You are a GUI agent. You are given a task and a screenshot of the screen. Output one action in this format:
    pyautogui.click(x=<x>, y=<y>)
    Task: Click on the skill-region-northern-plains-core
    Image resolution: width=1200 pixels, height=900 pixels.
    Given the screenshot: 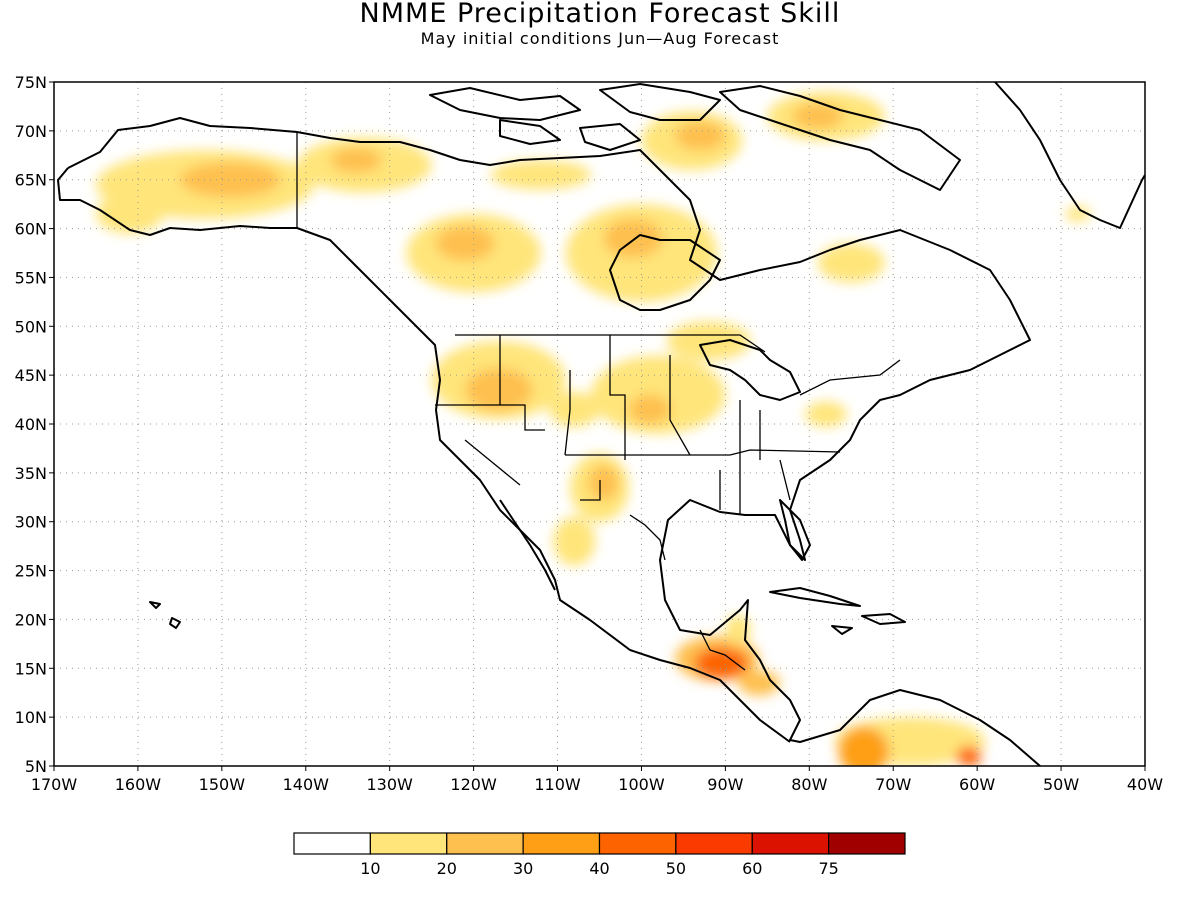 What is the action you would take?
    pyautogui.click(x=649, y=409)
    